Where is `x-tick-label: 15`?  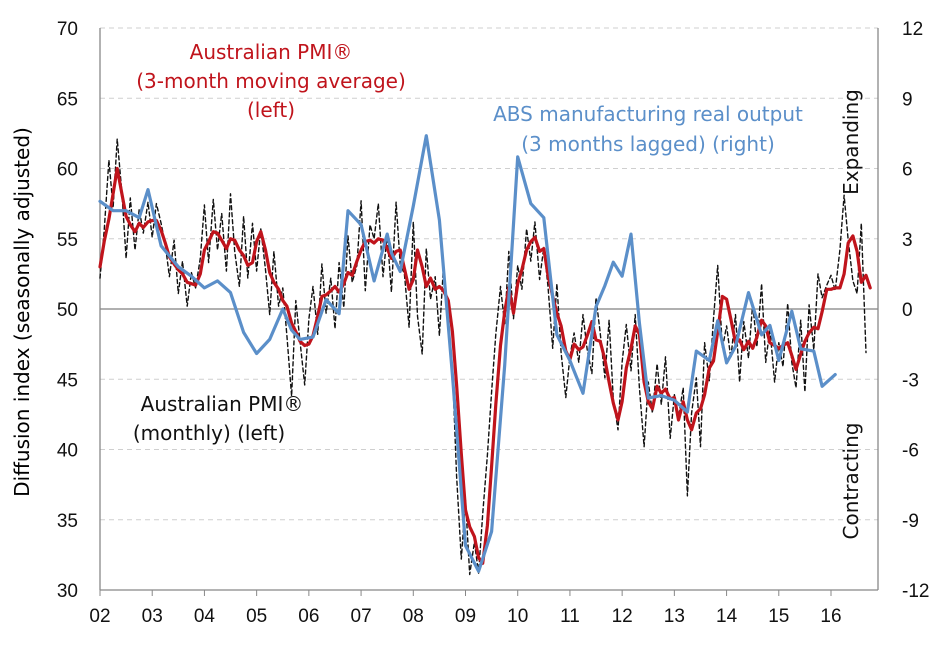 x-tick-label: 15 is located at coordinates (778, 616).